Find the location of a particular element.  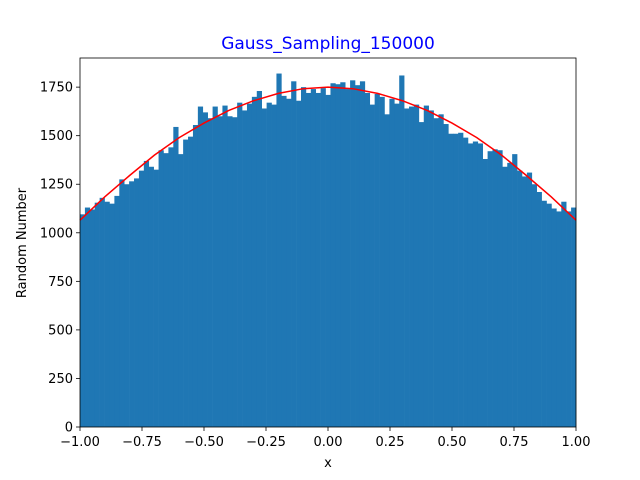

x-tick-label: −0.75 is located at coordinates (142, 442).